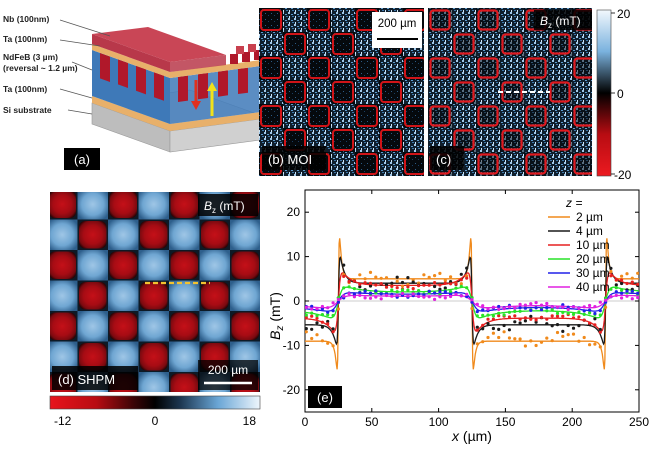 The width and height of the screenshot is (654, 451). What do you see at coordinates (131, 53) in the screenshot?
I see `nb-front` at bounding box center [131, 53].